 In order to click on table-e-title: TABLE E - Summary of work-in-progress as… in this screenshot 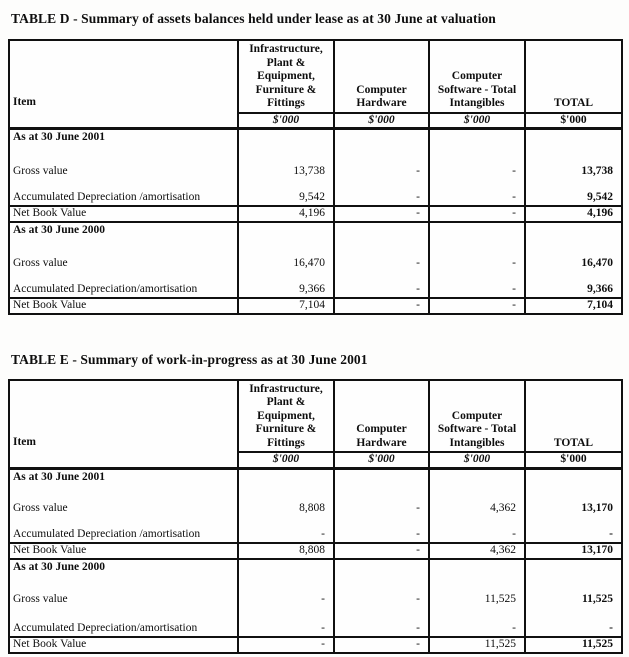, I will do `click(189, 359)`.